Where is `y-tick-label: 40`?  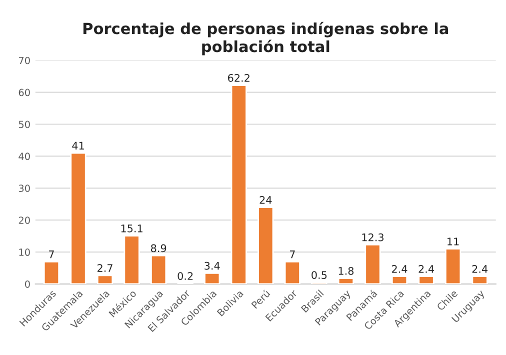 y-tick-label: 40 is located at coordinates (24, 156).